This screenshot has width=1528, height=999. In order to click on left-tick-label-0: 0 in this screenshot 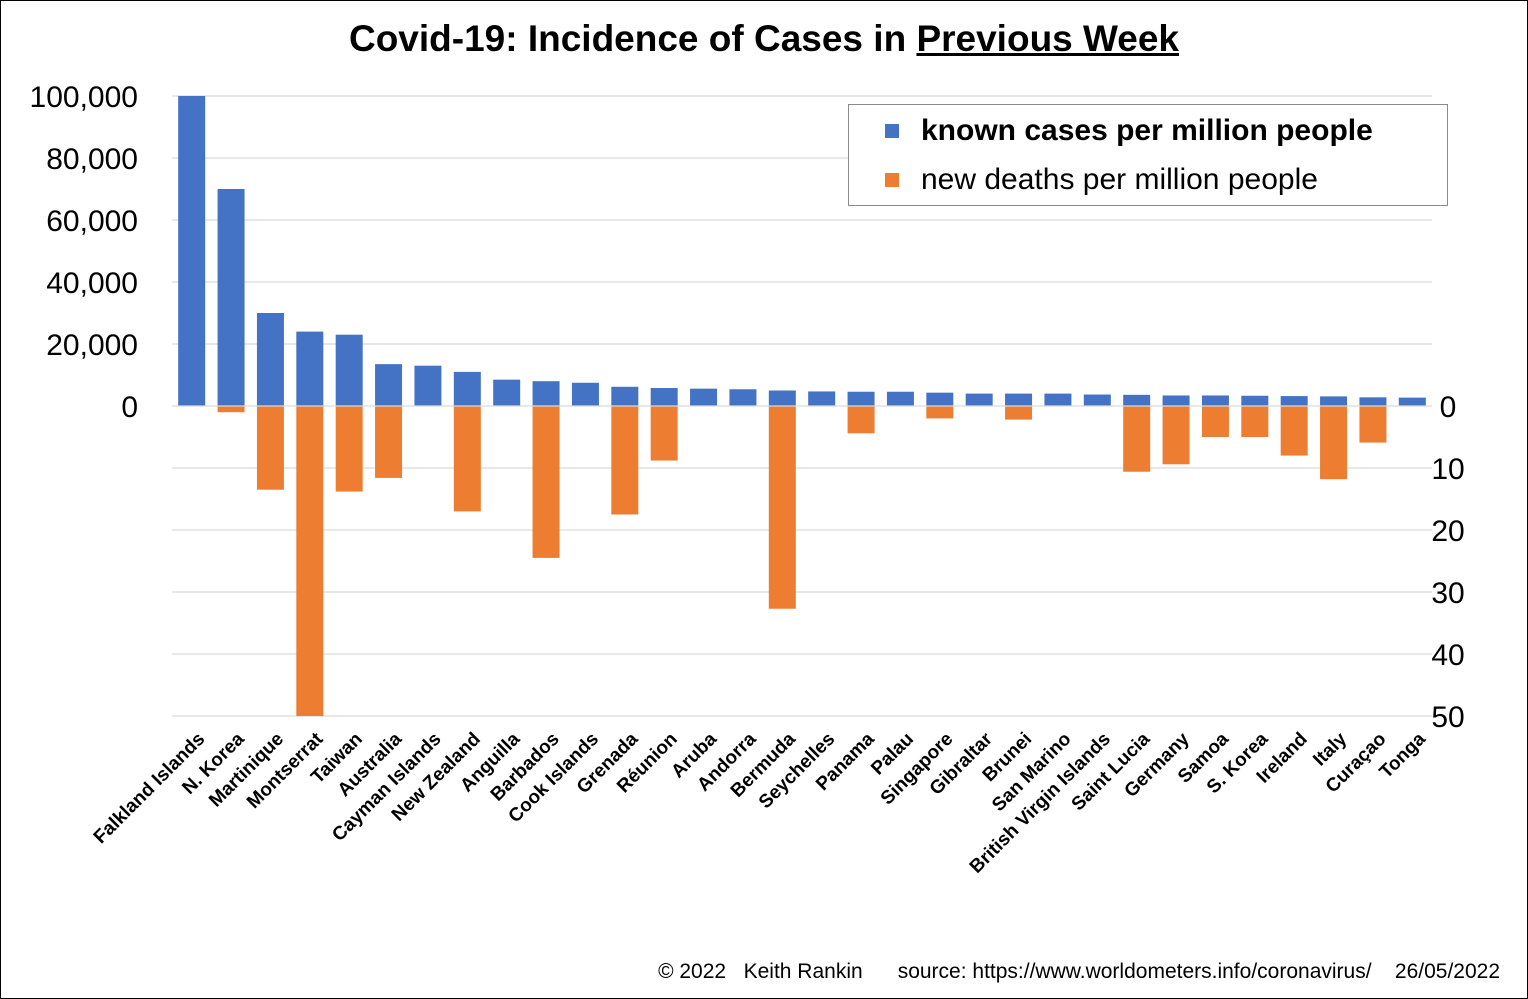, I will do `click(129, 407)`.